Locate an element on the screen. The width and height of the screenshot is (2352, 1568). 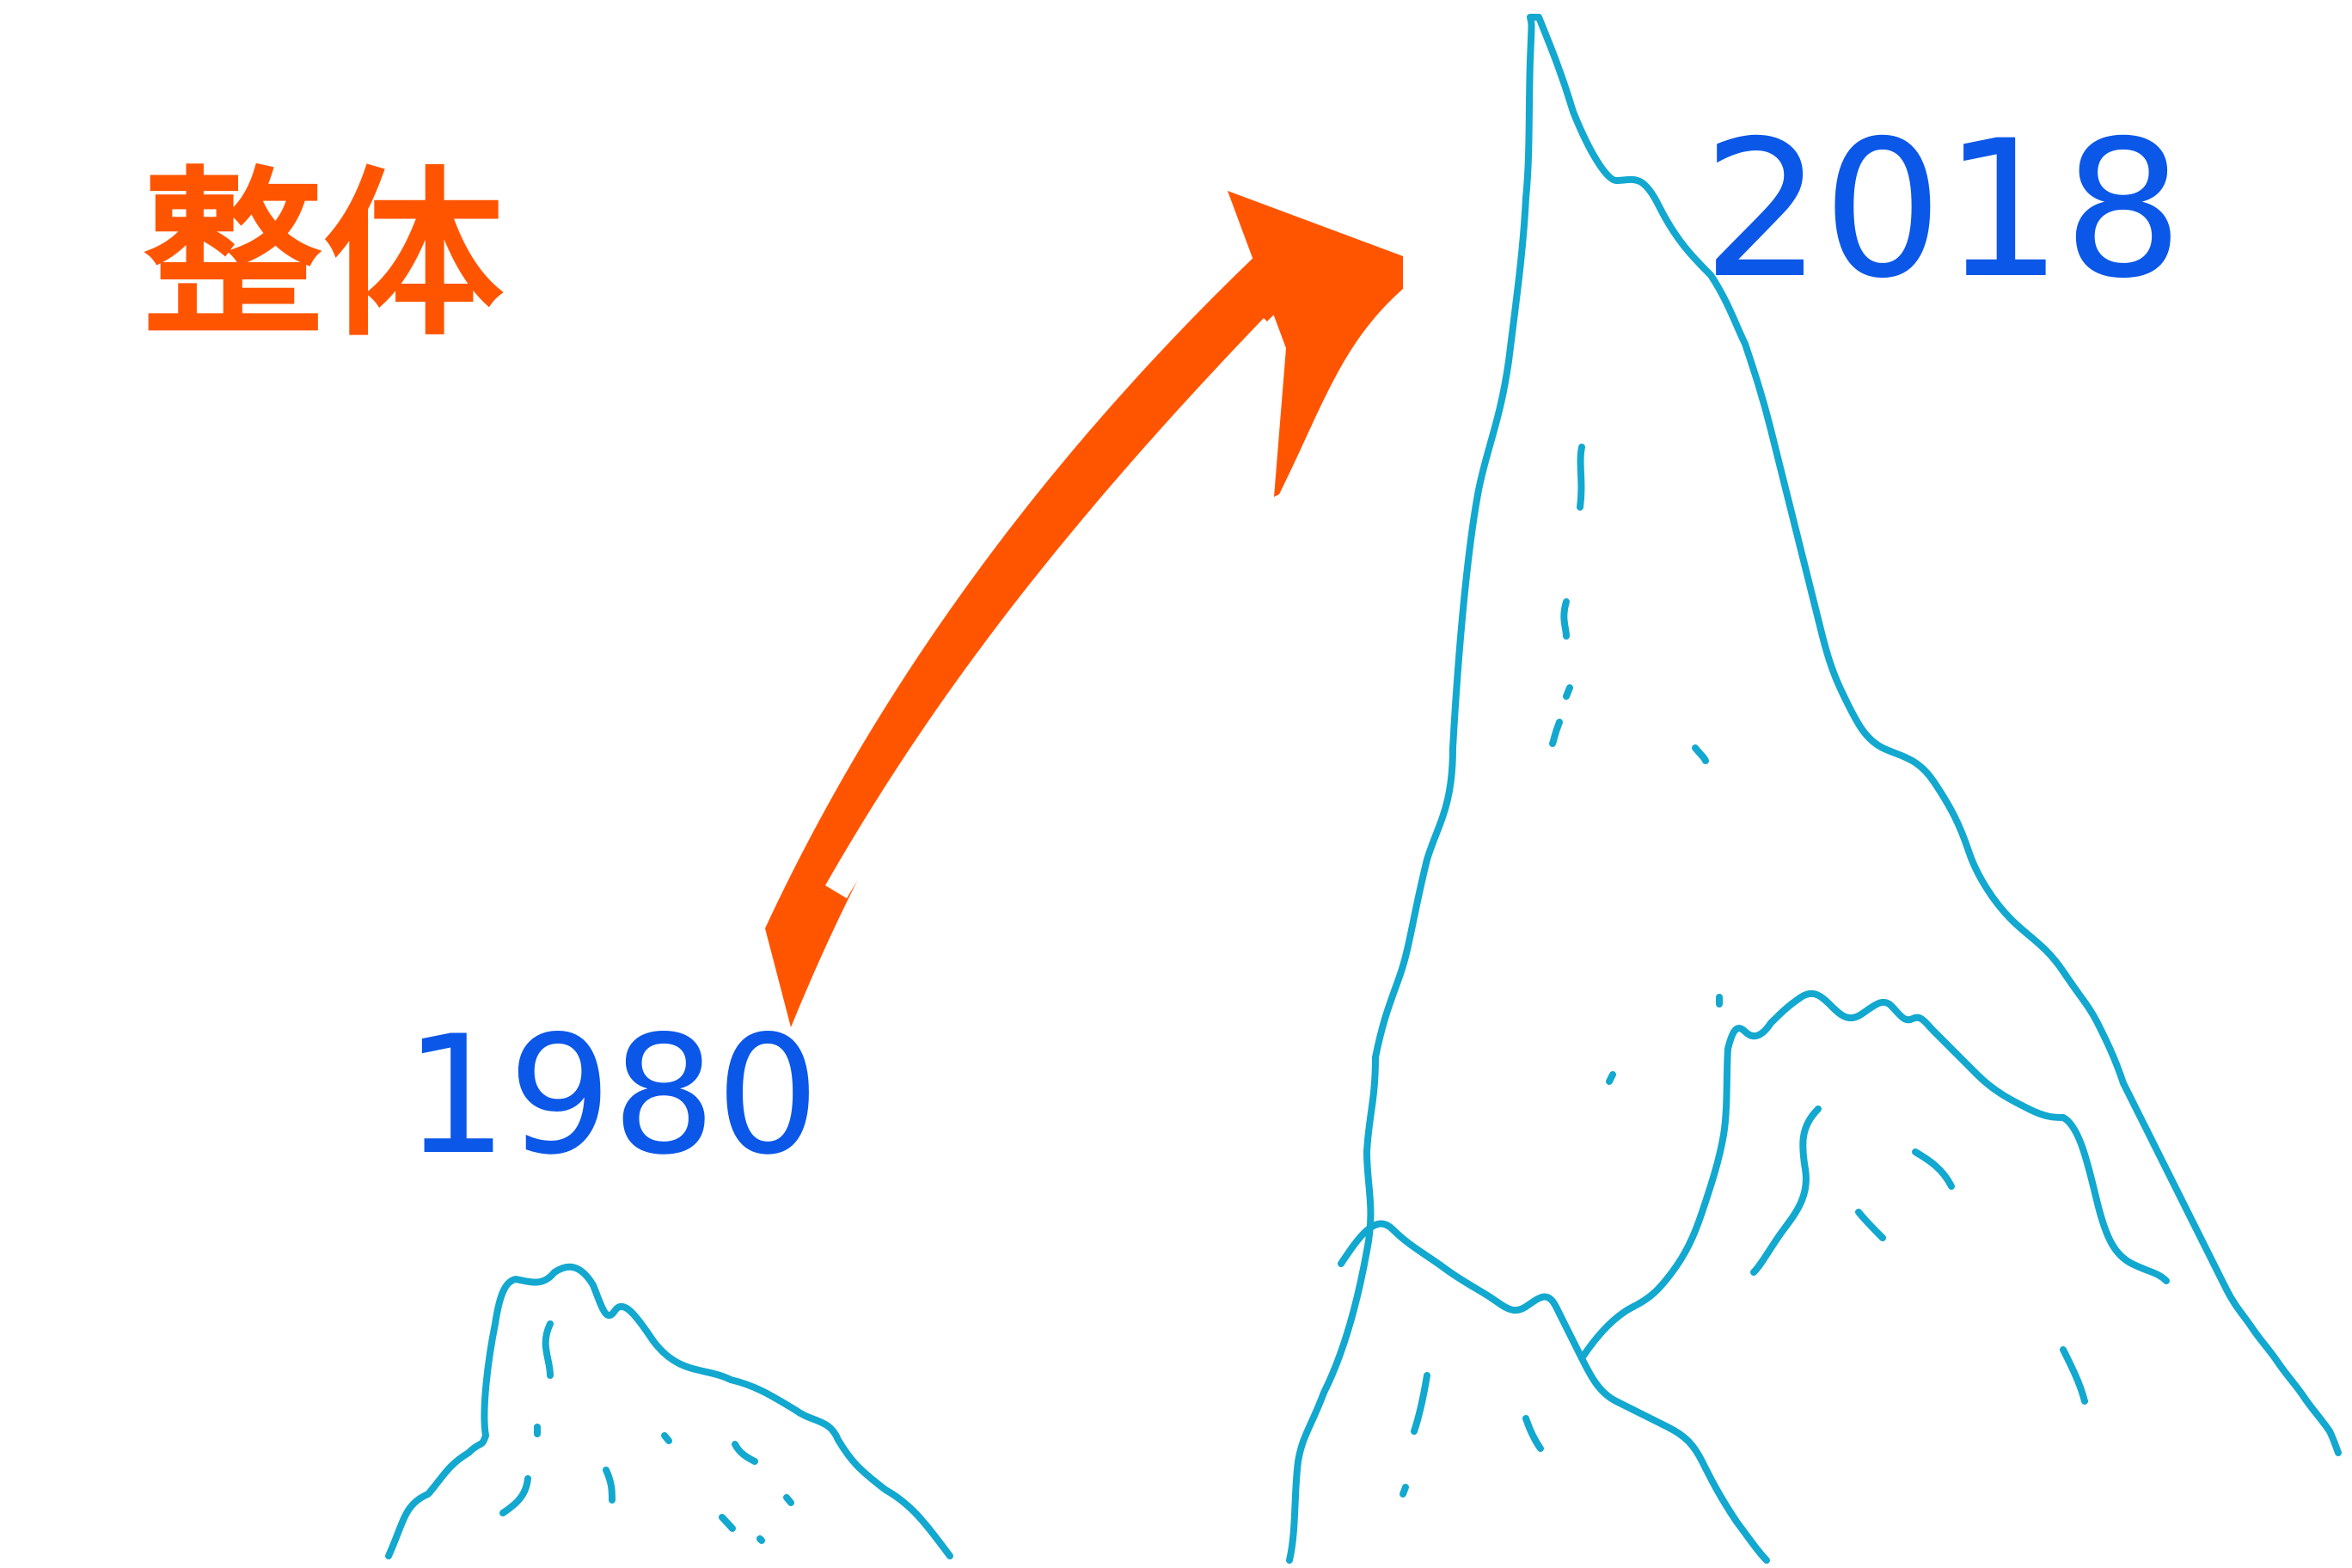
end-year-label: 2018 is located at coordinates (1943, 210).